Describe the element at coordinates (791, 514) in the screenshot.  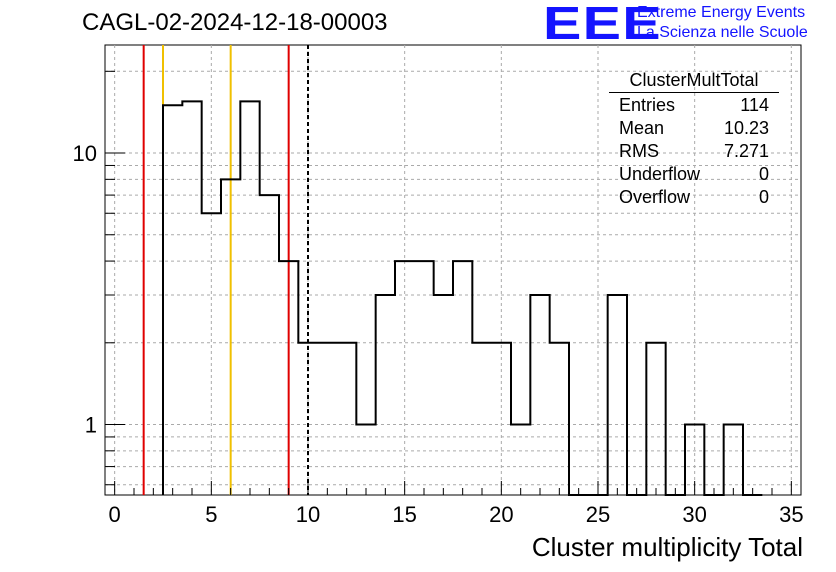
I see `x-tick-label: 35` at that location.